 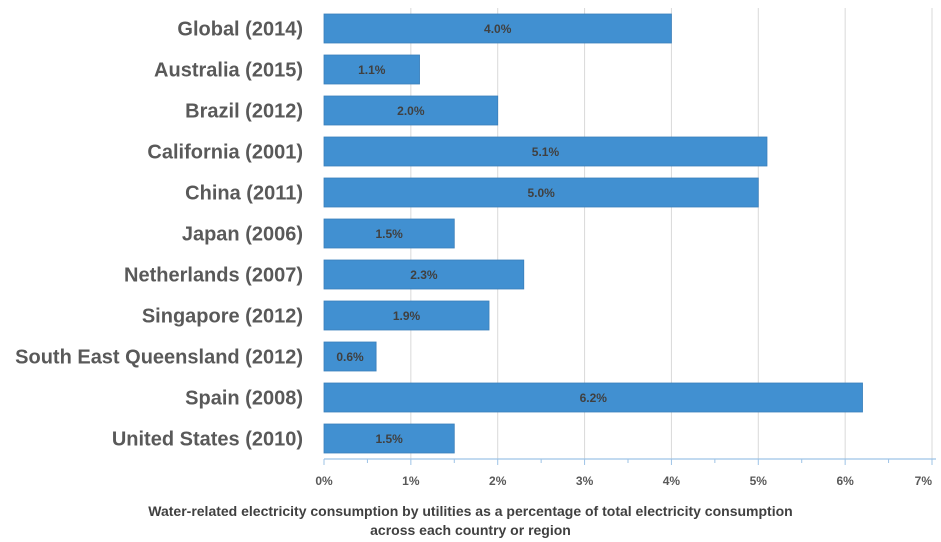 I want to click on x-tick-label: 2%, so click(x=498, y=481).